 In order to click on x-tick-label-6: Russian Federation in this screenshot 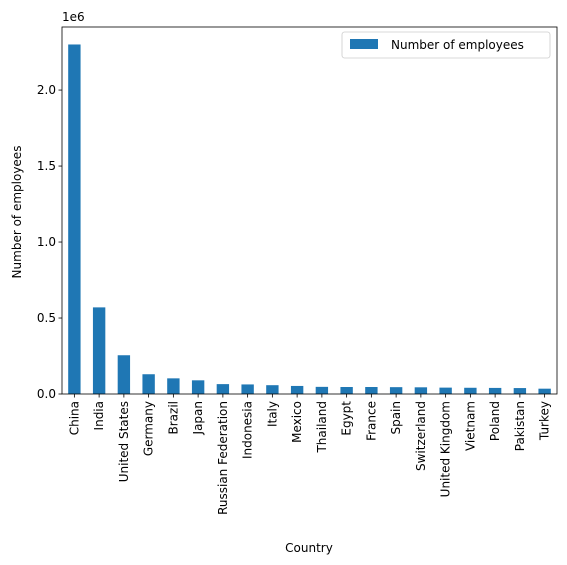, I will do `click(223, 458)`.